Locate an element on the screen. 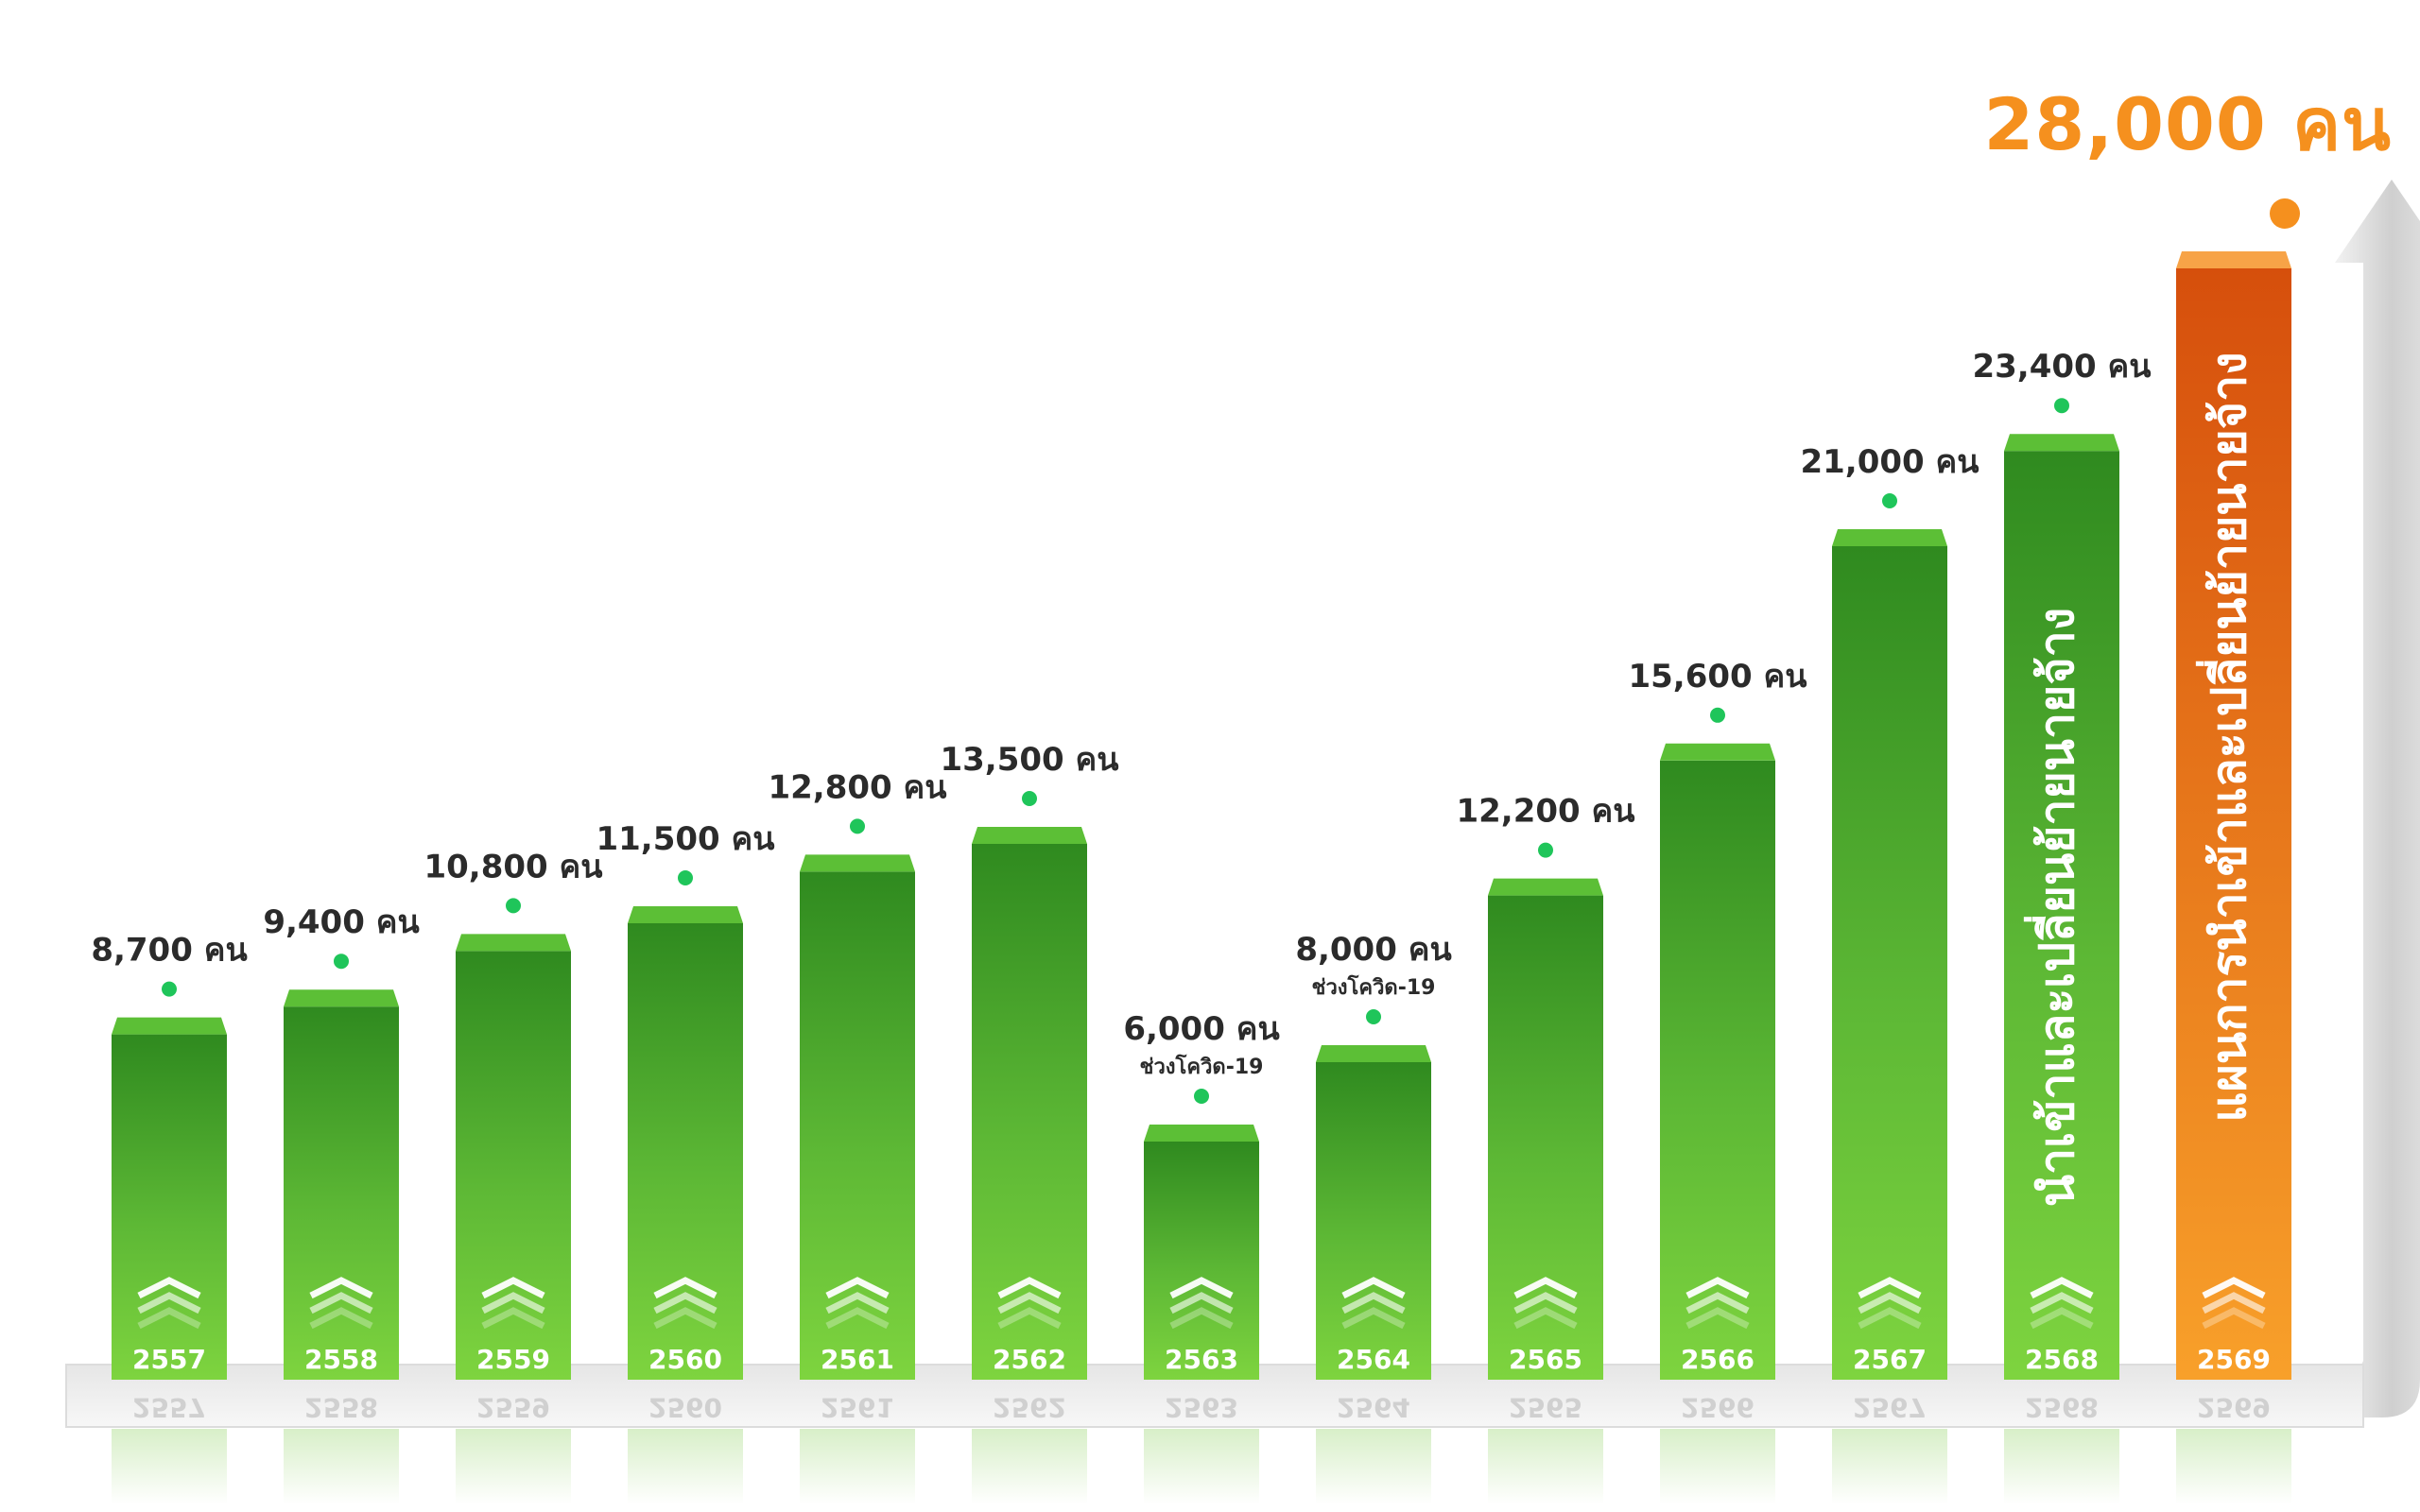  bar-vertical-caption: แผนการนำเข้าและเปลี่ยนย้ายนายจ้าง is located at coordinates (2226, 737).